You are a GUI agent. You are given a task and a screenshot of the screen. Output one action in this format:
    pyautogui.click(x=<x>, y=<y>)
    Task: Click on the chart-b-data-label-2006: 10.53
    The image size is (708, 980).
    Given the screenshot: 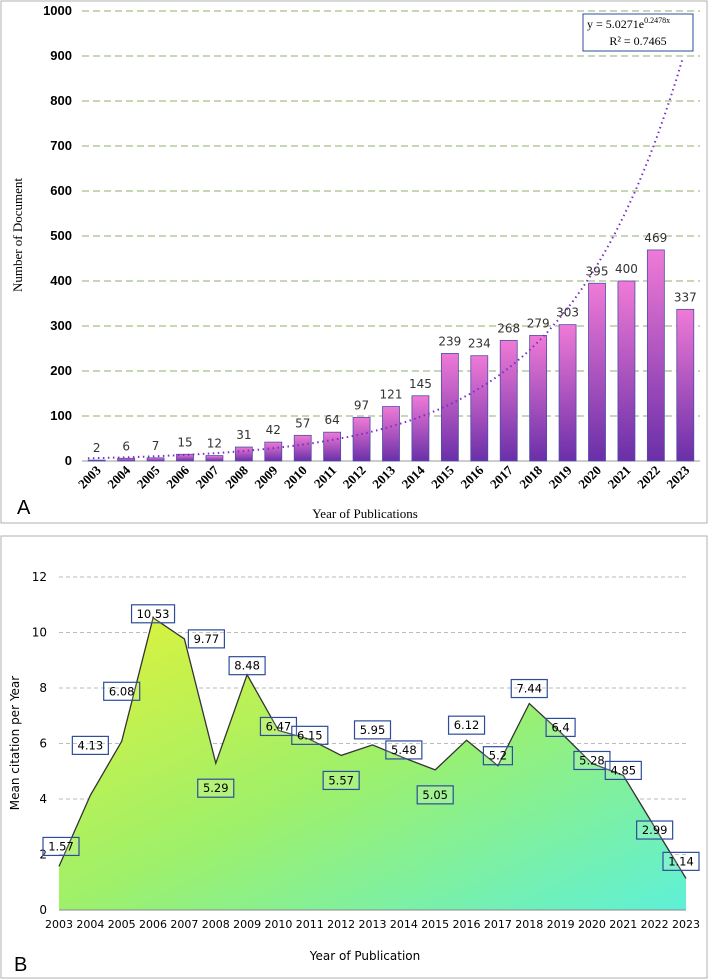 What is the action you would take?
    pyautogui.click(x=153, y=614)
    